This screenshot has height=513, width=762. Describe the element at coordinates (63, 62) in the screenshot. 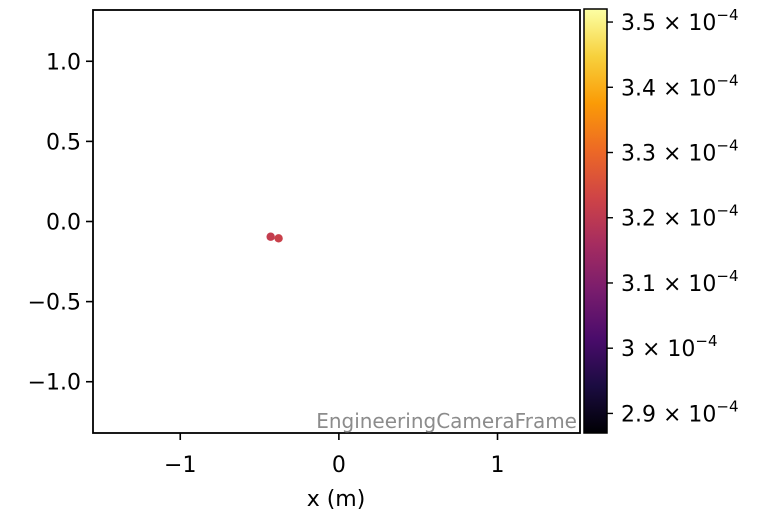

I see `y-tick-label: 1.0` at that location.